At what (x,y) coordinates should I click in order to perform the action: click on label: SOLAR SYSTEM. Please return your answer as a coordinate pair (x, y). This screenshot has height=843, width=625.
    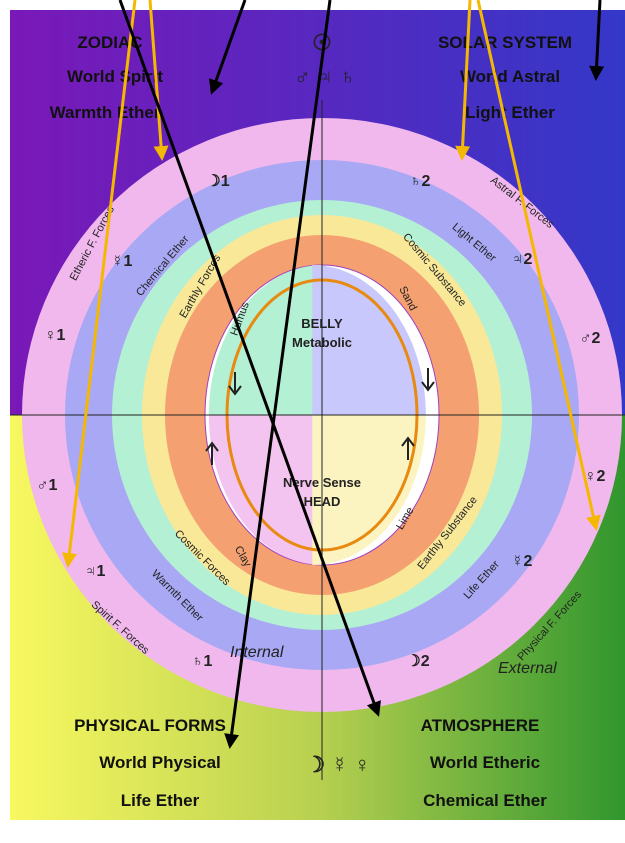
    Looking at the image, I should click on (505, 42).